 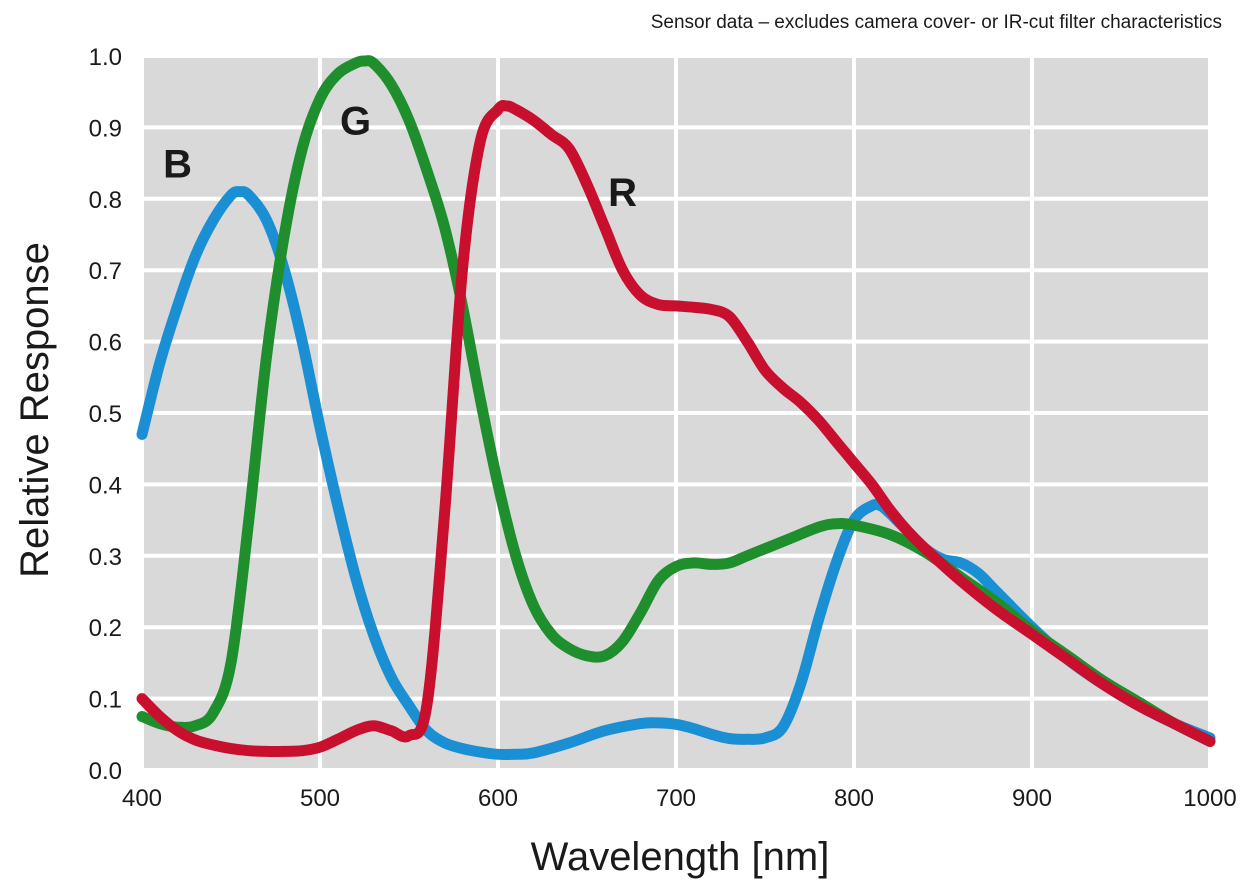 I want to click on series-labels: B G R, so click(x=400, y=157).